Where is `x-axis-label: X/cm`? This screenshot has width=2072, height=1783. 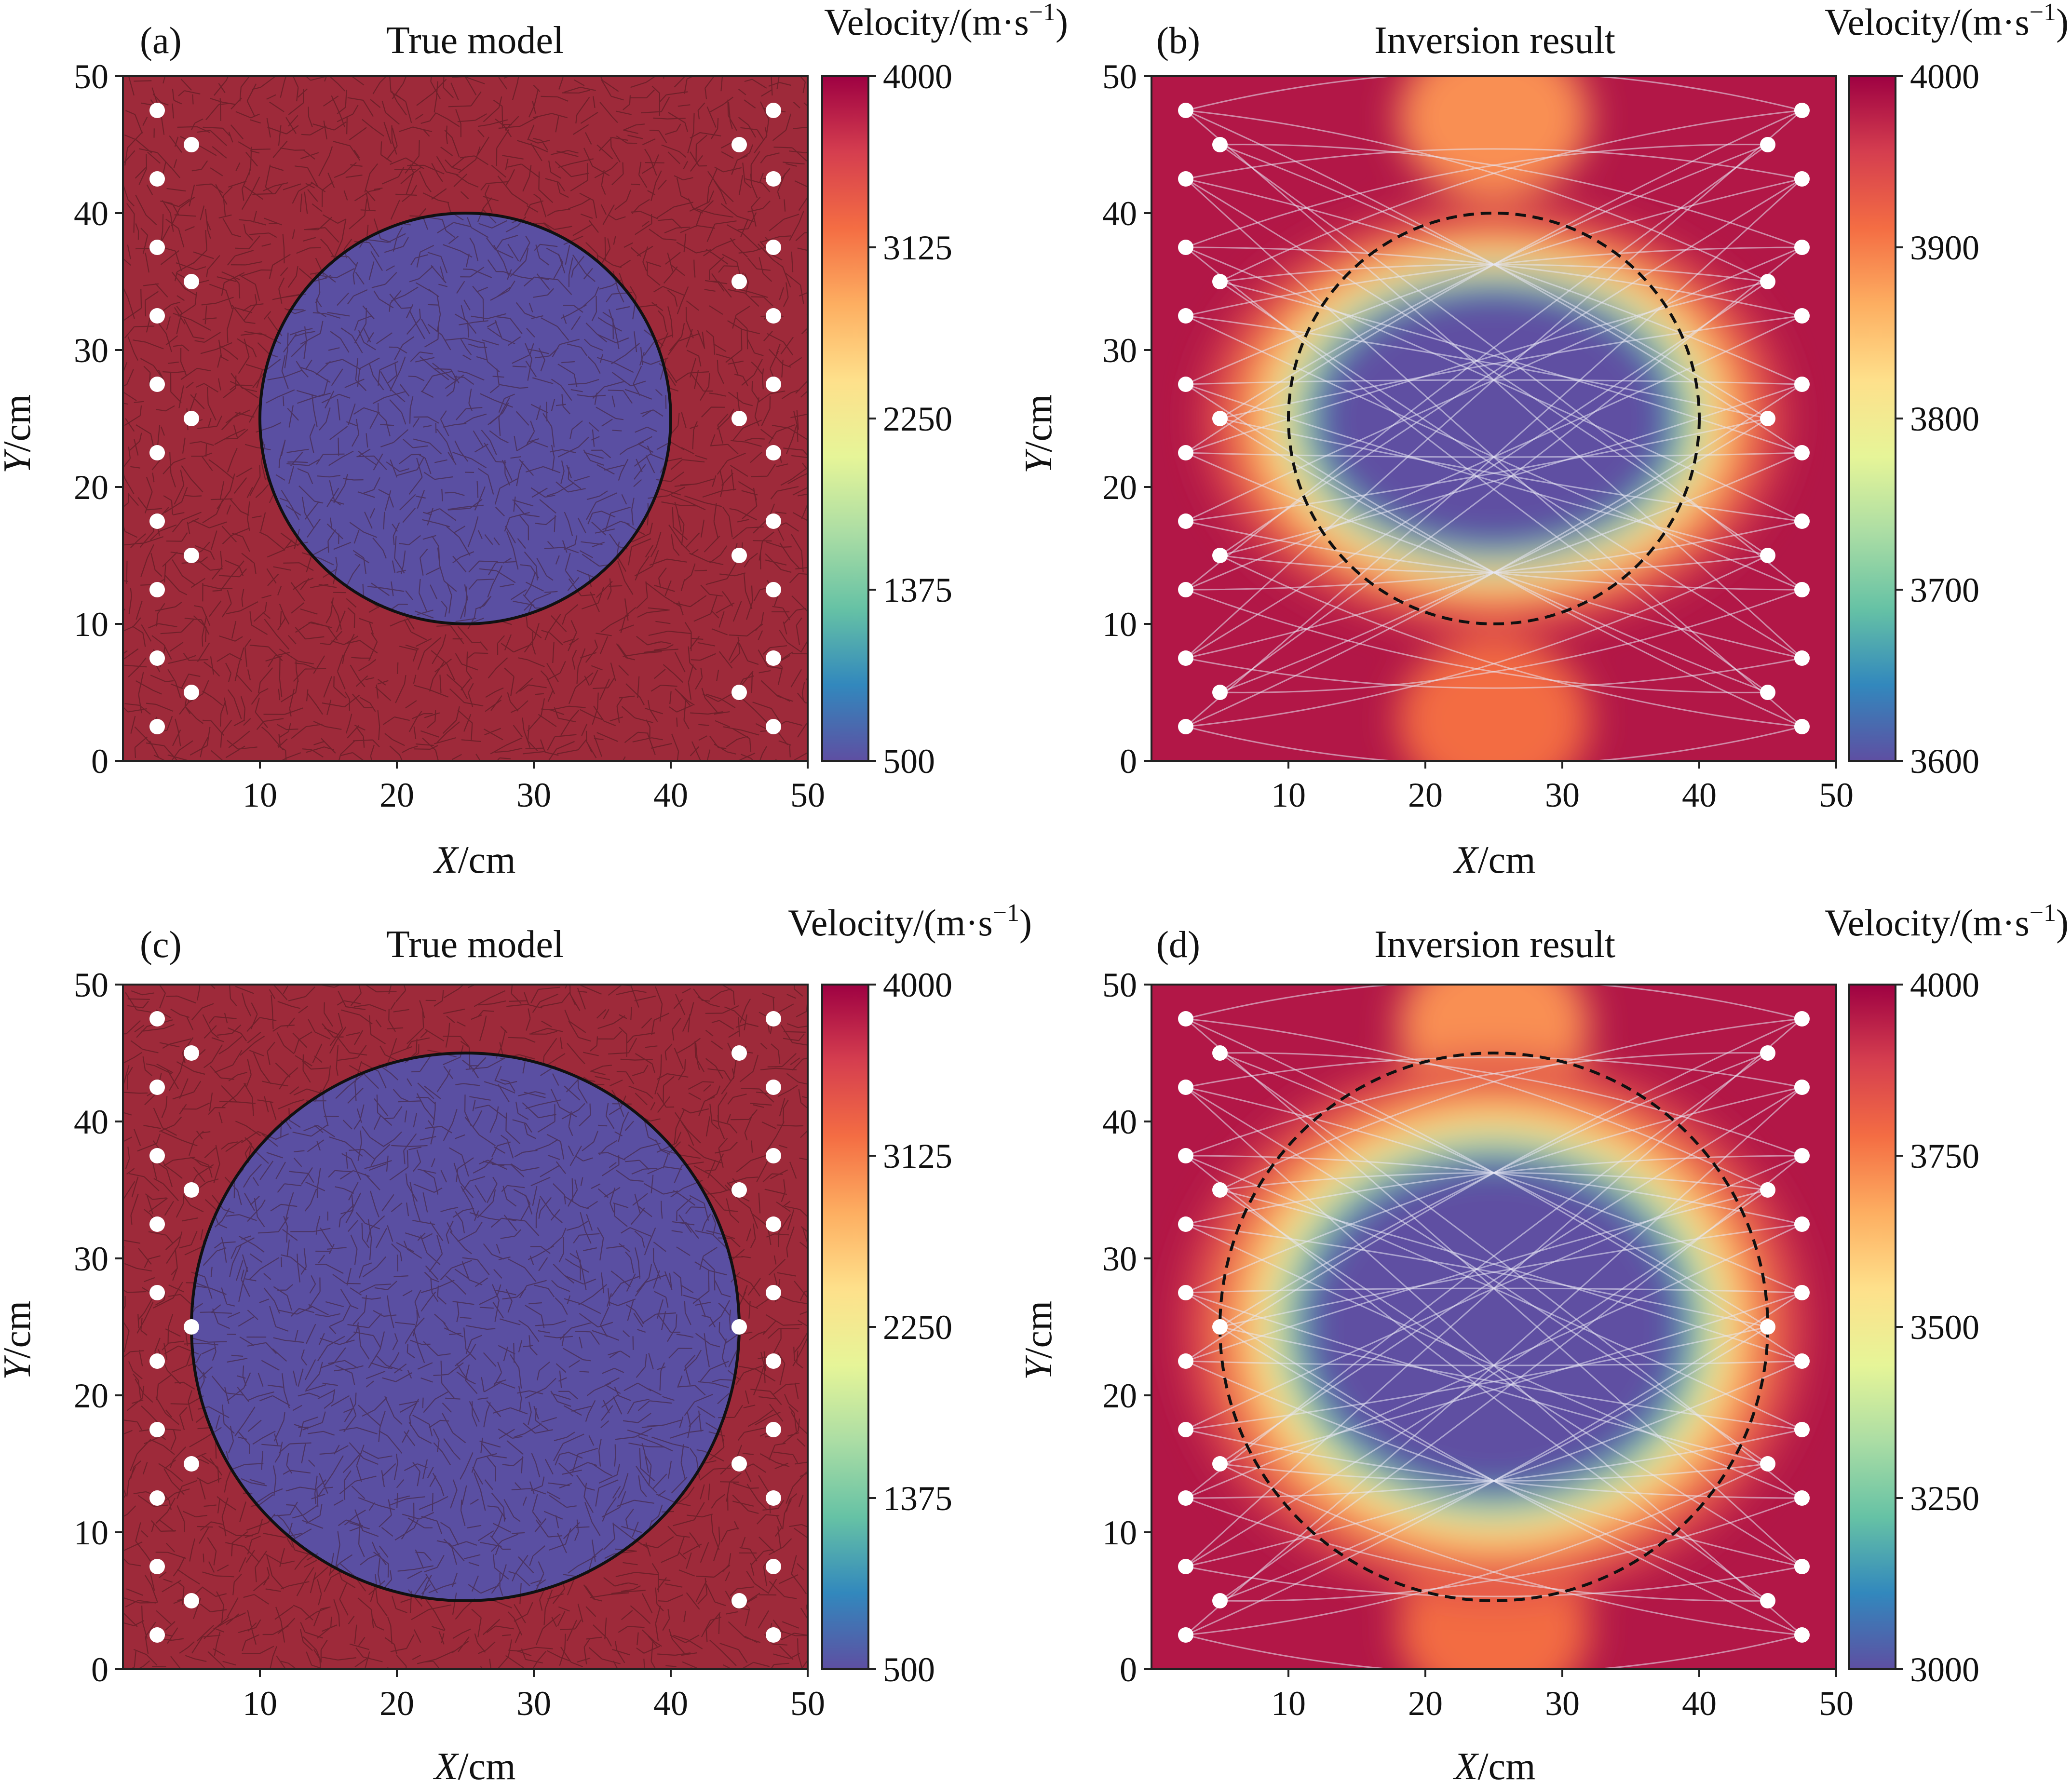 x-axis-label: X/cm is located at coordinates (475, 1764).